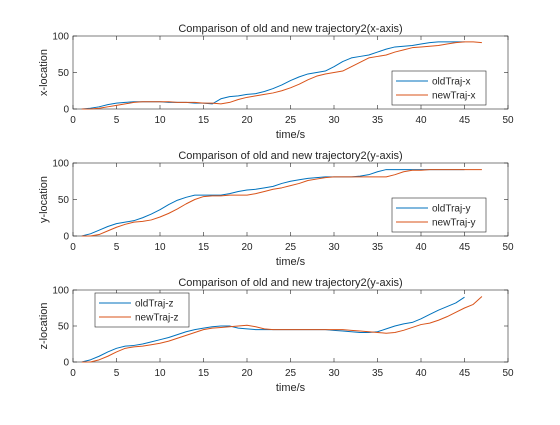  I want to click on series-line-oldTraj-y, so click(273, 203).